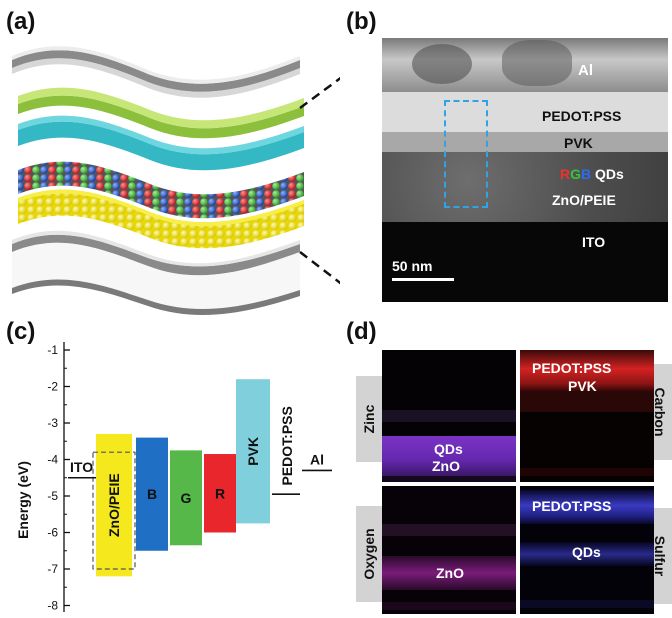 The width and height of the screenshot is (672, 618). I want to click on top-electrode-plate, so click(156, 72).